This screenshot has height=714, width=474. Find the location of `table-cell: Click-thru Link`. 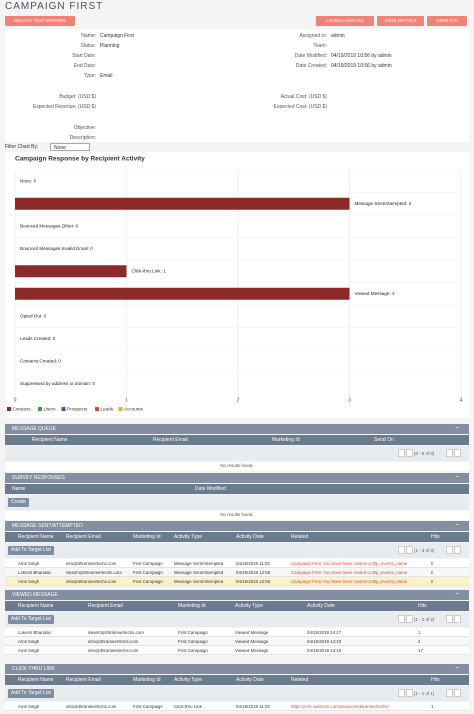

table-cell: Click-thru Link is located at coordinates (188, 706).